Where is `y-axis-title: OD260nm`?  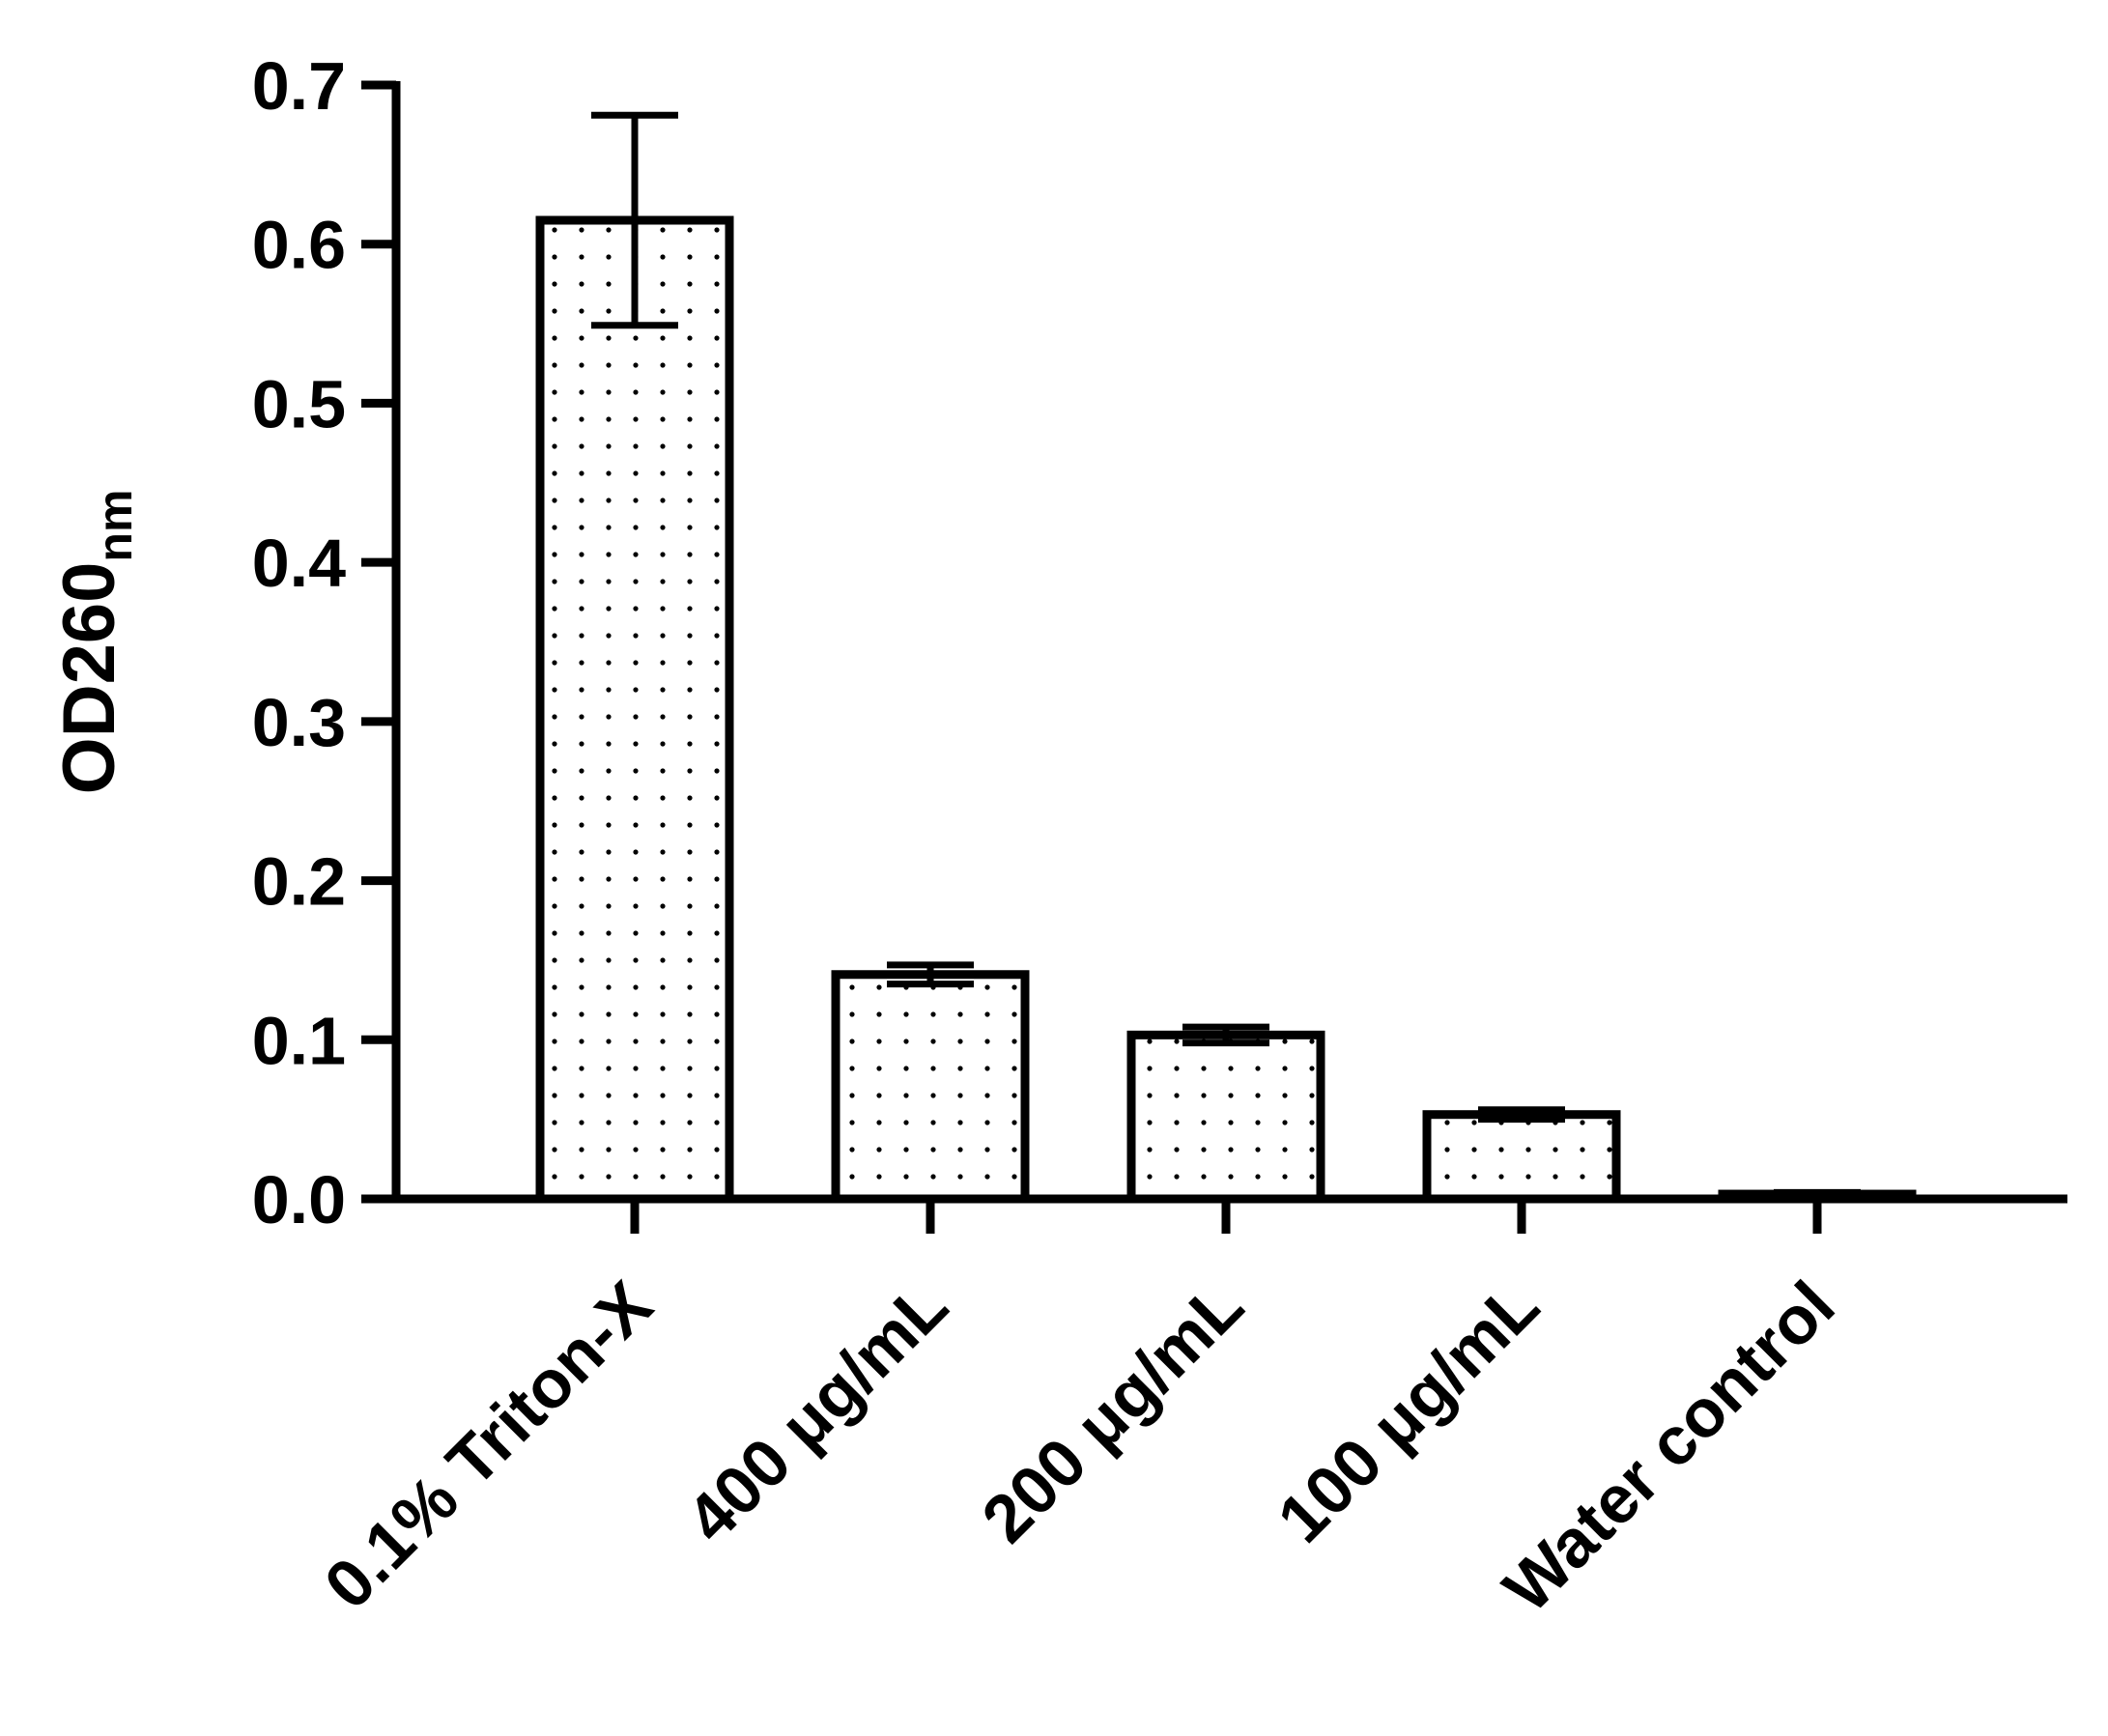
y-axis-title: OD260nm is located at coordinates (95, 642).